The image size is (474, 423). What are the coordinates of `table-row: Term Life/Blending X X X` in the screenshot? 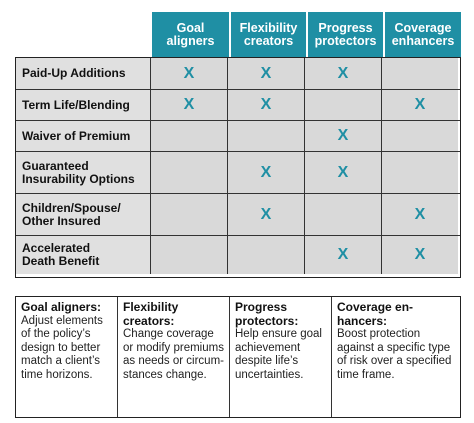 It's located at (238, 104).